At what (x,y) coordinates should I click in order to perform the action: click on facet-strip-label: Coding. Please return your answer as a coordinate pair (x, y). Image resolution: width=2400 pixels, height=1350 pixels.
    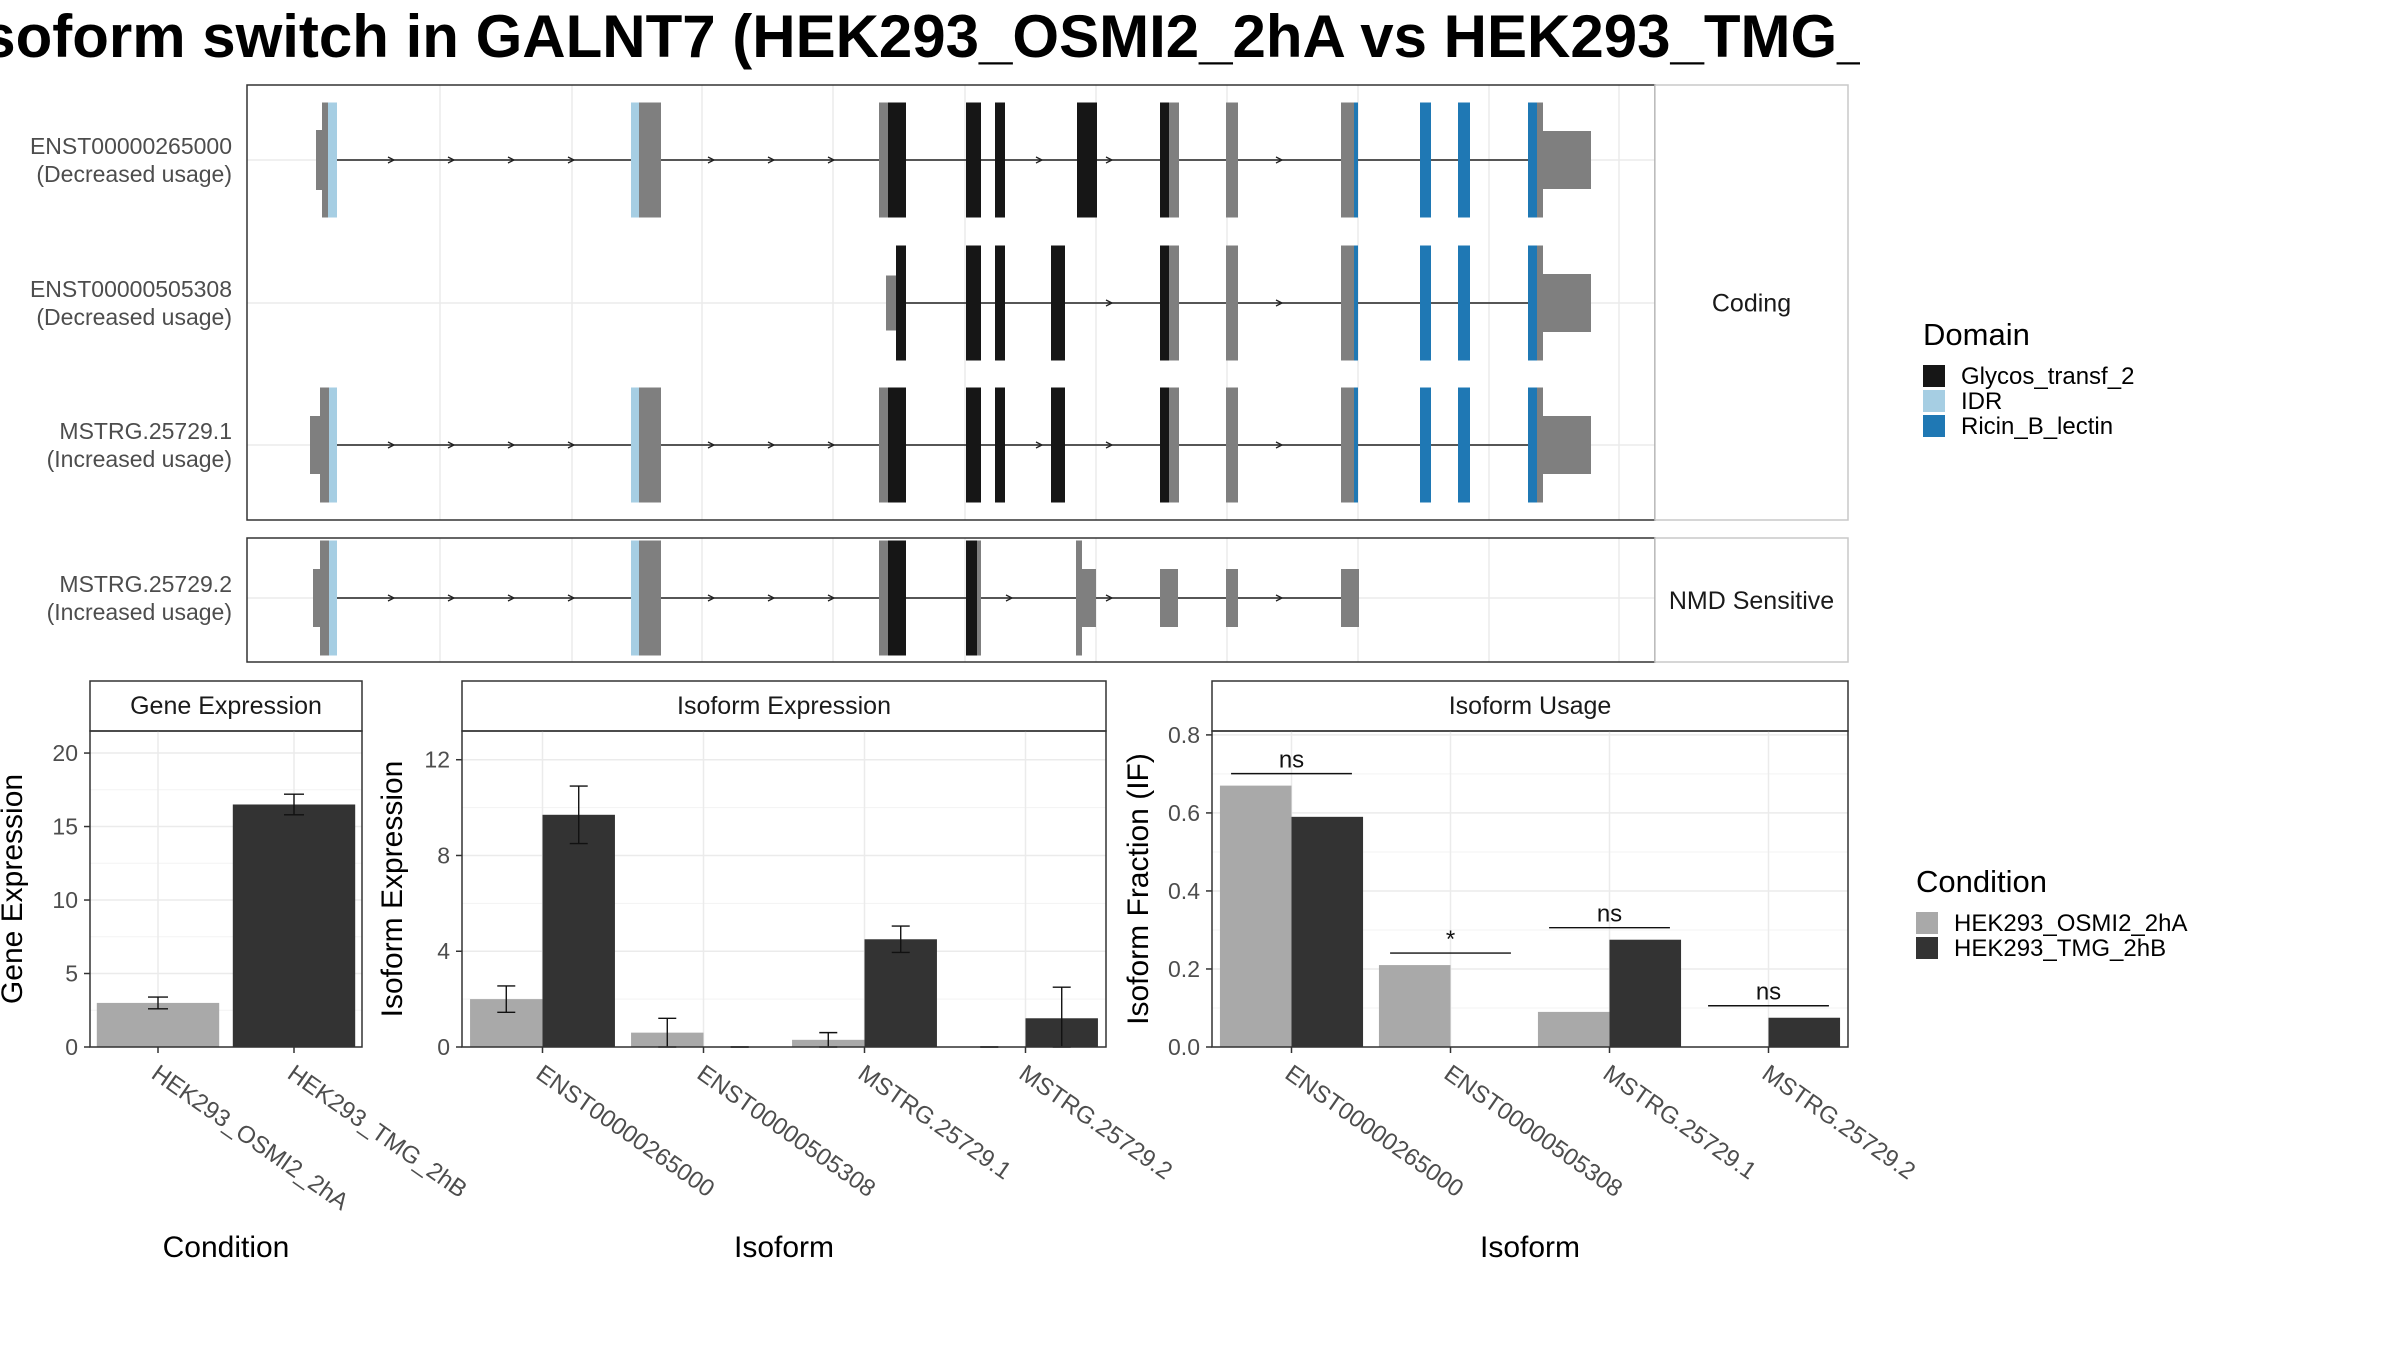
    Looking at the image, I should click on (1751, 304).